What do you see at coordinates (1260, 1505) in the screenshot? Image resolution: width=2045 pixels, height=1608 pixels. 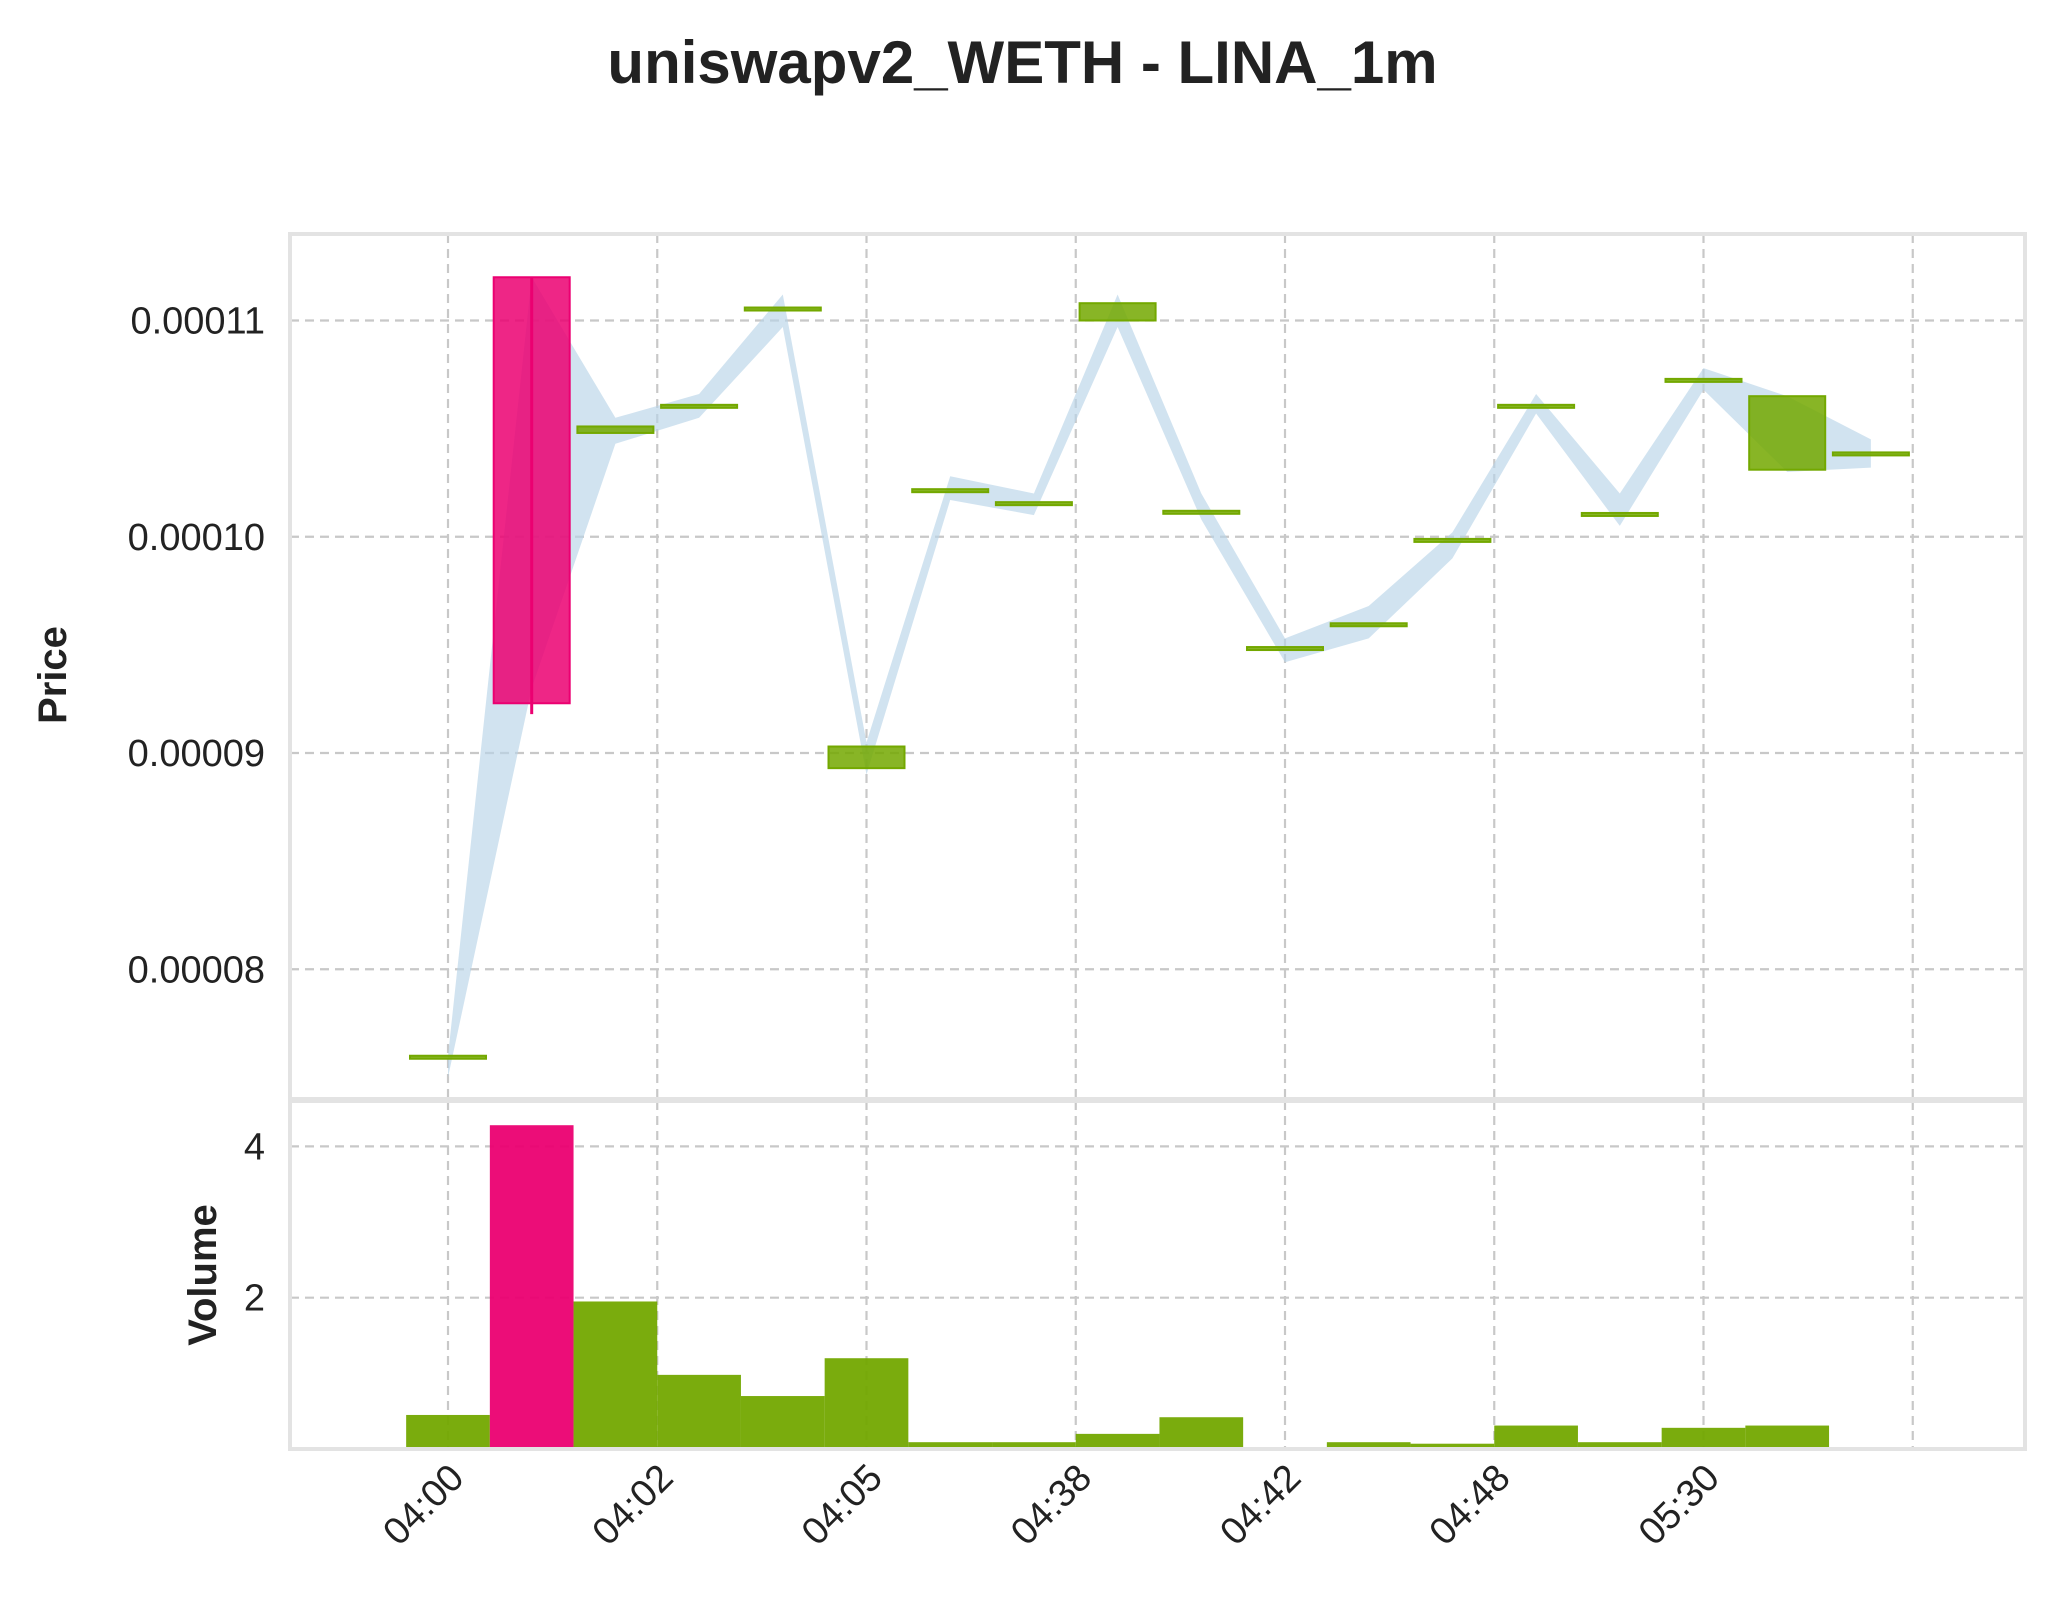 I see `x-tick-label-4: 04:42` at bounding box center [1260, 1505].